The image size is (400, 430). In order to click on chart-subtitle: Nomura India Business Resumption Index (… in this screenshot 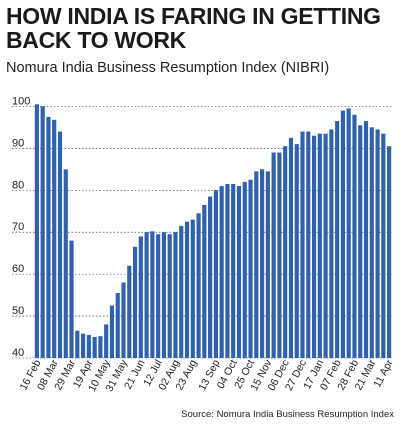, I will do `click(168, 68)`.